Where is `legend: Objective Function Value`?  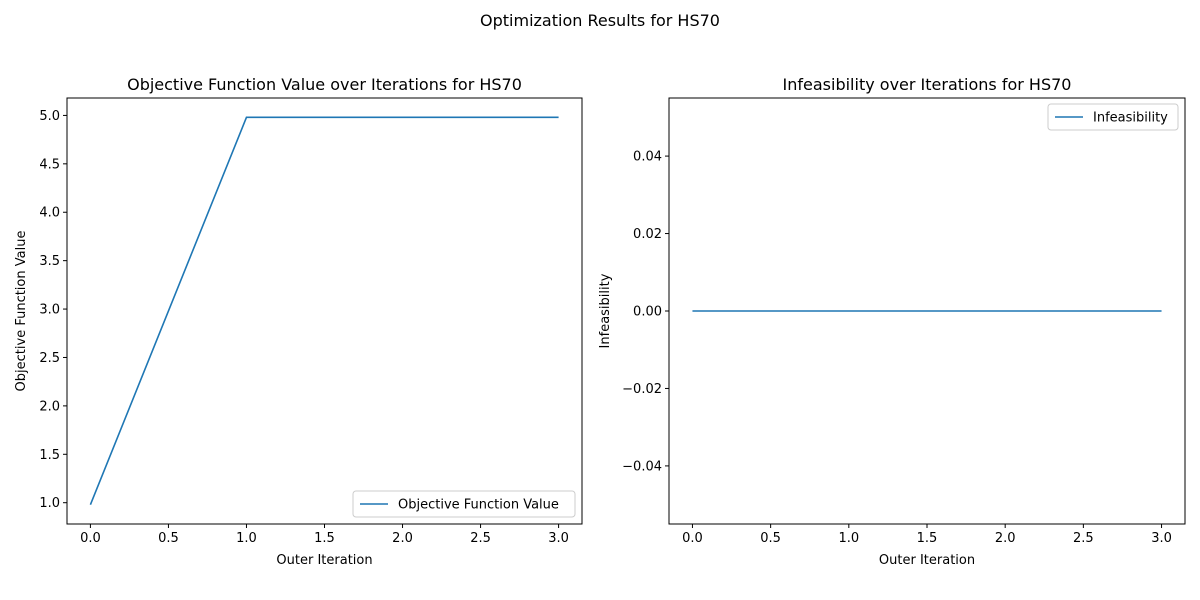
legend: Objective Function Value is located at coordinates (464, 504).